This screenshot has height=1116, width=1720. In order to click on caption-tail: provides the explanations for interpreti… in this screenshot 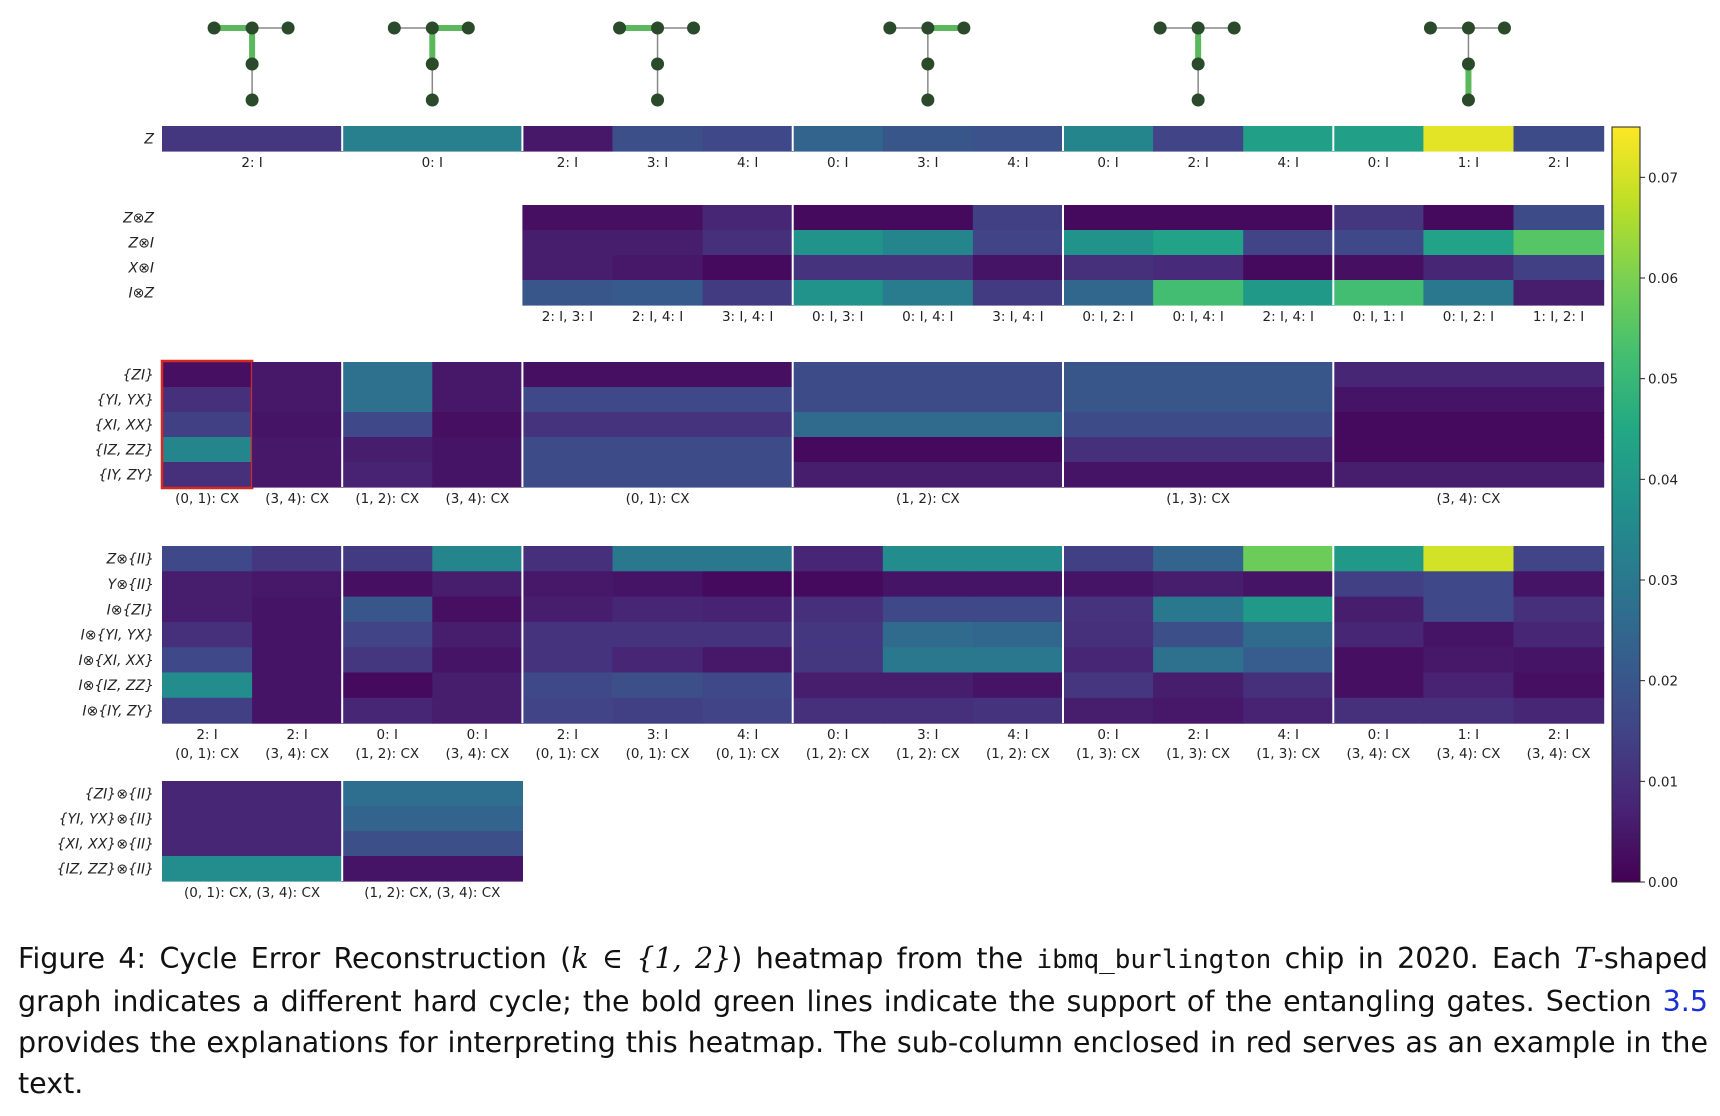, I will do `click(863, 1063)`.